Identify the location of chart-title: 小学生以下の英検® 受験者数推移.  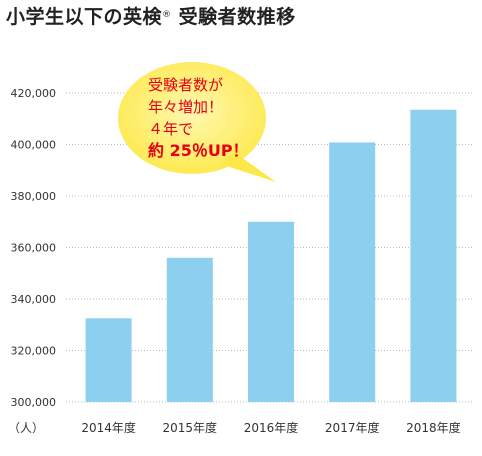
(151, 15).